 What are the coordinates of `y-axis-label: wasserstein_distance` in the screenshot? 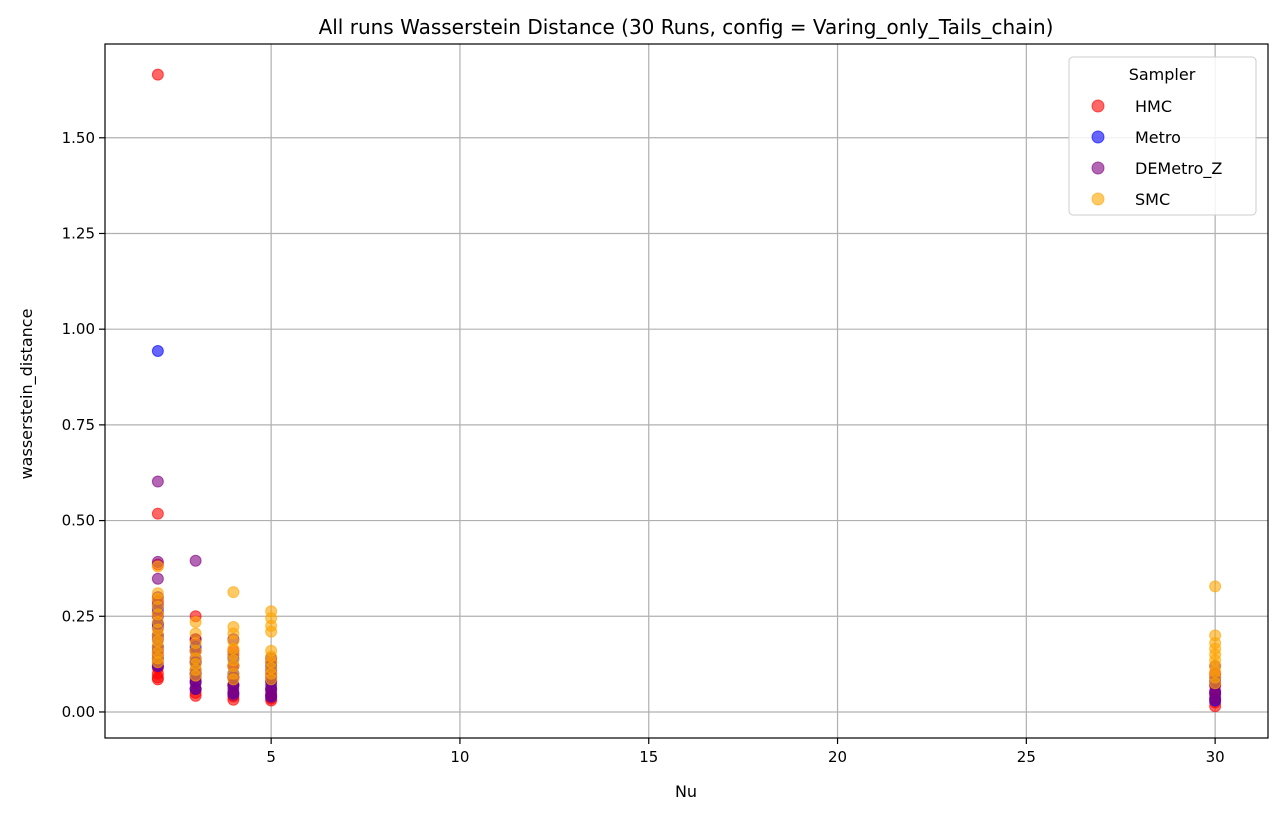 It's located at (27, 394).